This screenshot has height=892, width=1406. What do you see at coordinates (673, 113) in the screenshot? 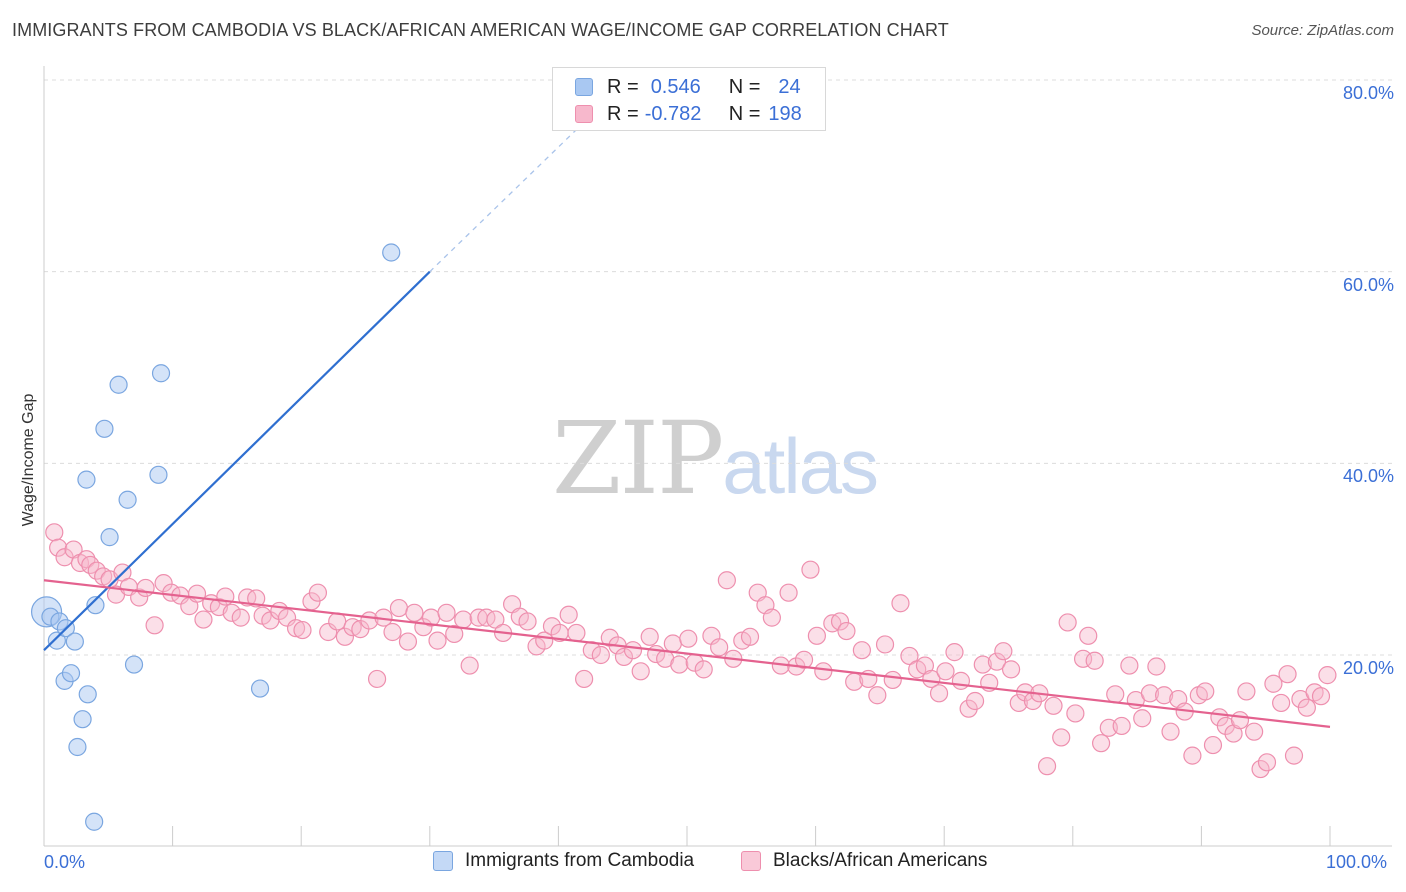
I see `legend-r-value: -0.782` at bounding box center [673, 113].